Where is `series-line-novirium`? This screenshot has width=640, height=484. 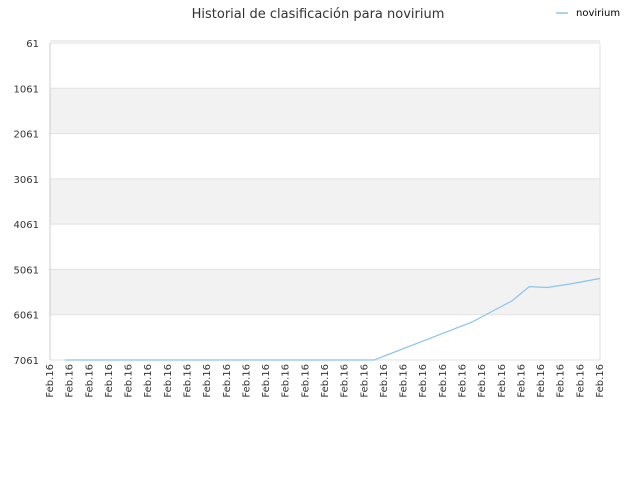 series-line-novirium is located at coordinates (332, 319).